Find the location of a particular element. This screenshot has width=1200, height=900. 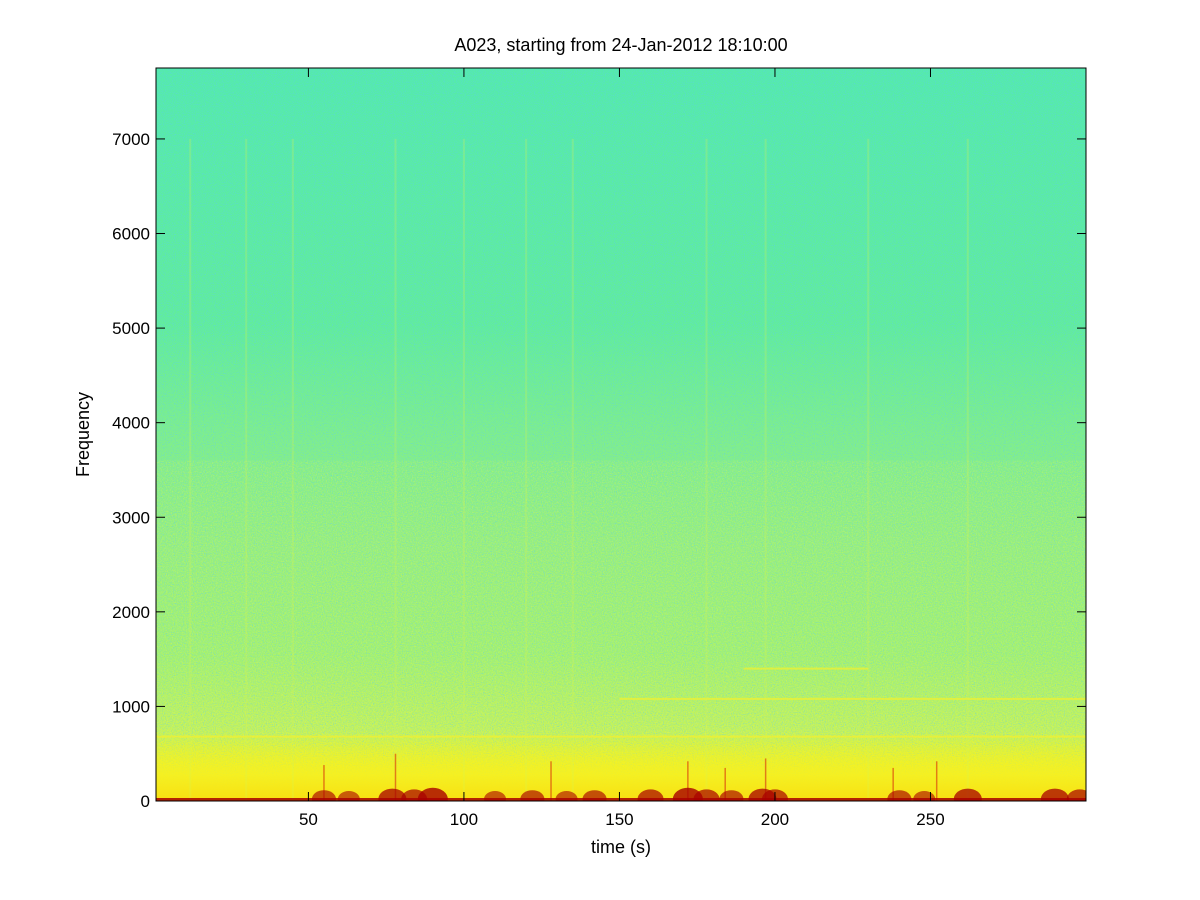

chart-title: A023, starting from 24-Jan-2012 18:10:00 is located at coordinates (620, 45).